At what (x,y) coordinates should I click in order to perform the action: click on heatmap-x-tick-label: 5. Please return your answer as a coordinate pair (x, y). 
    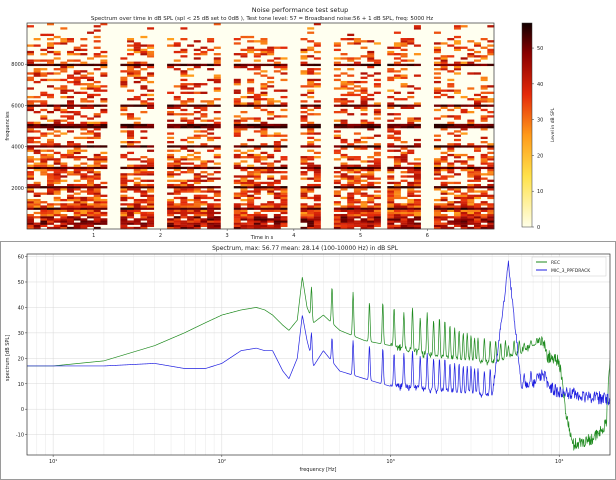
    Looking at the image, I should click on (360, 236).